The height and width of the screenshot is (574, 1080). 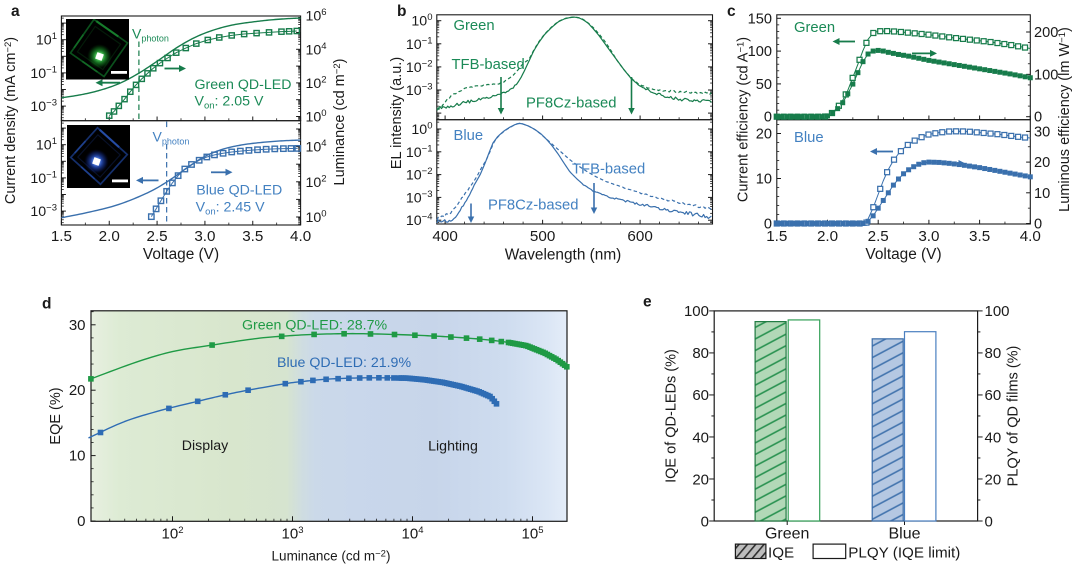 What do you see at coordinates (314, 326) in the screenshot?
I see `svg-text: Green QD-LED: 28.7%` at bounding box center [314, 326].